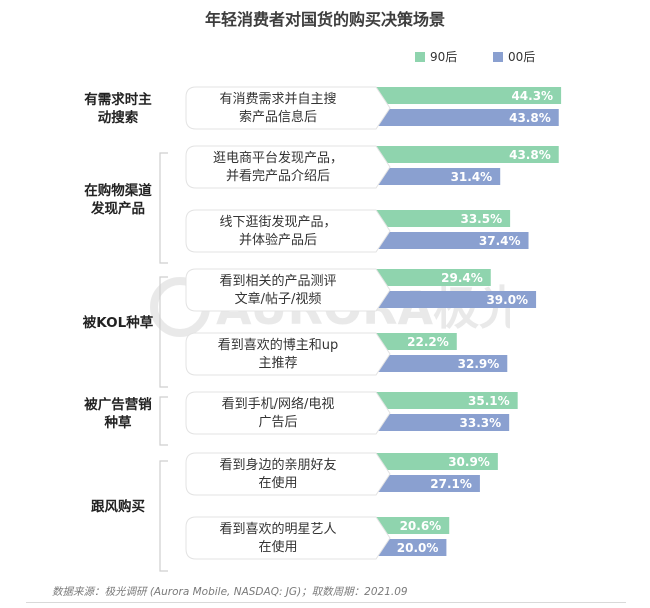  Describe the element at coordinates (118, 322) in the screenshot. I see `group-label-2-line-0: 被KOL种草` at that location.